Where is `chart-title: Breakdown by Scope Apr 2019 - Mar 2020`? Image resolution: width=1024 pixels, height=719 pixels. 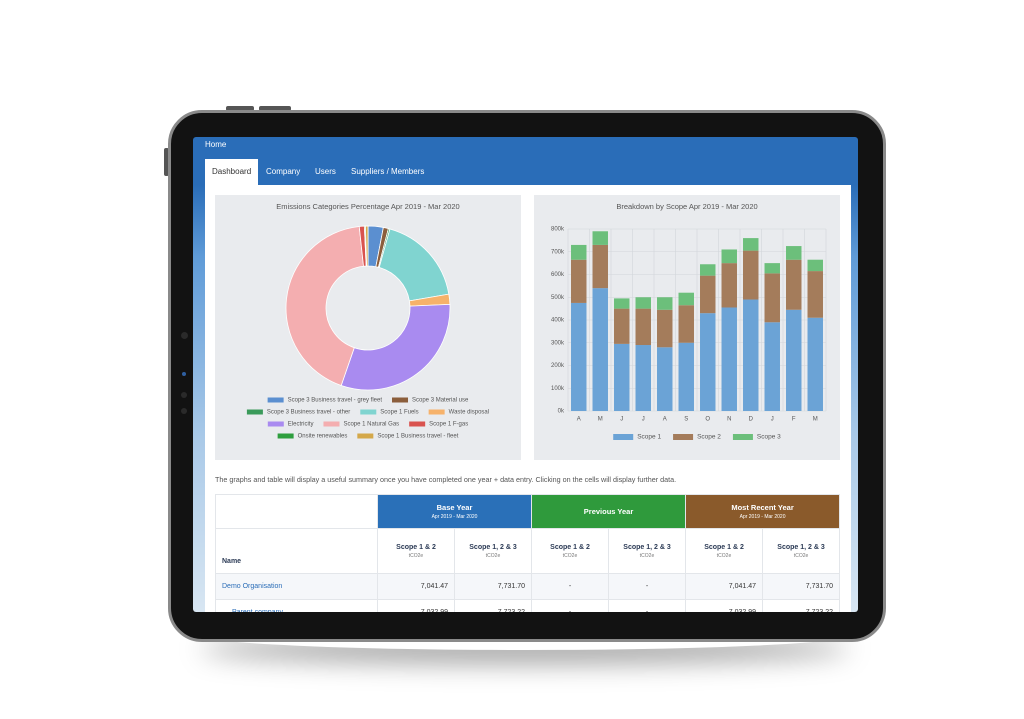 chart-title: Breakdown by Scope Apr 2019 - Mar 2020 is located at coordinates (686, 206).